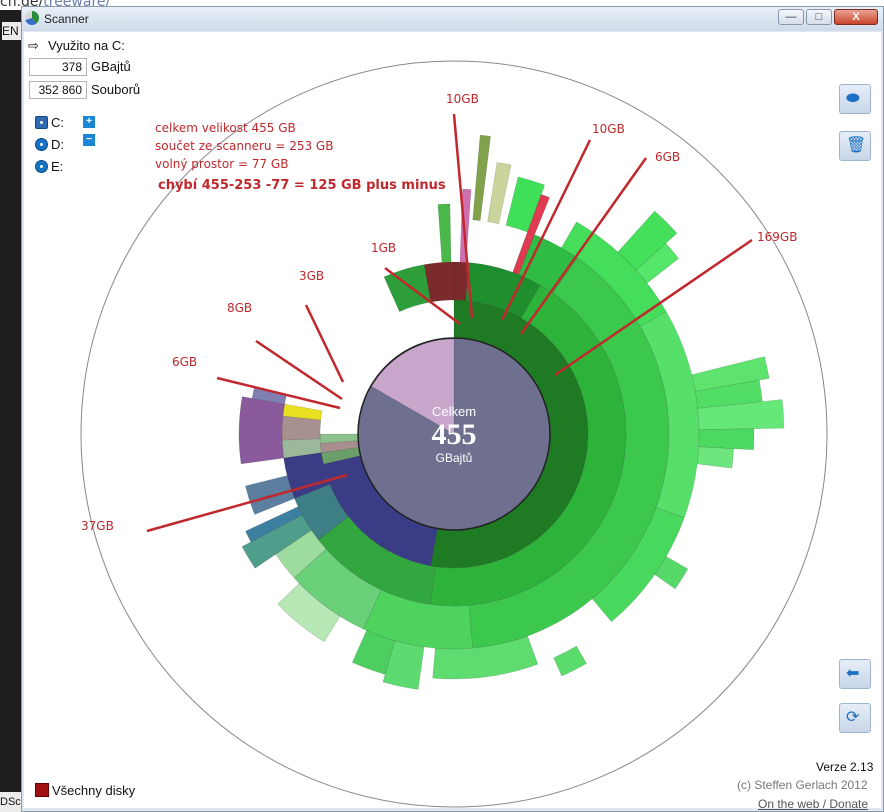 The width and height of the screenshot is (884, 812). What do you see at coordinates (89, 122) in the screenshot?
I see `zoom-in-button: +` at bounding box center [89, 122].